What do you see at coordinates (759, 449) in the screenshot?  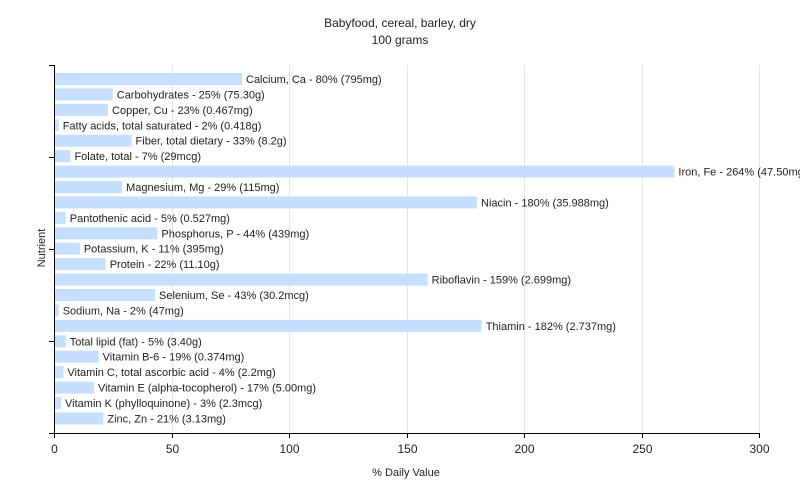 I see `x-tick-label: 300` at bounding box center [759, 449].